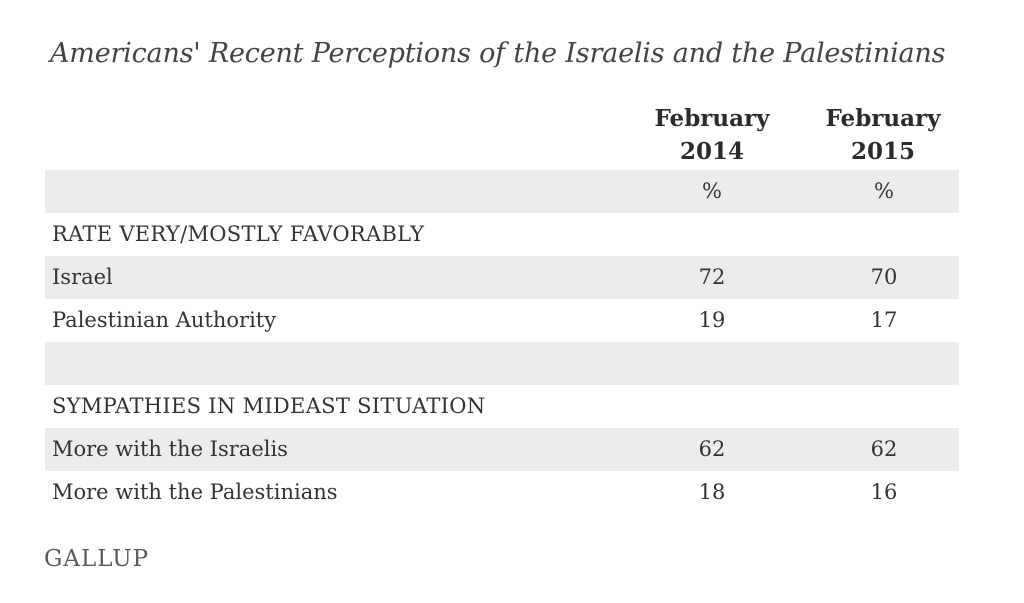 The image size is (1024, 603). I want to click on gallup-logo: GALLUP, so click(97, 559).